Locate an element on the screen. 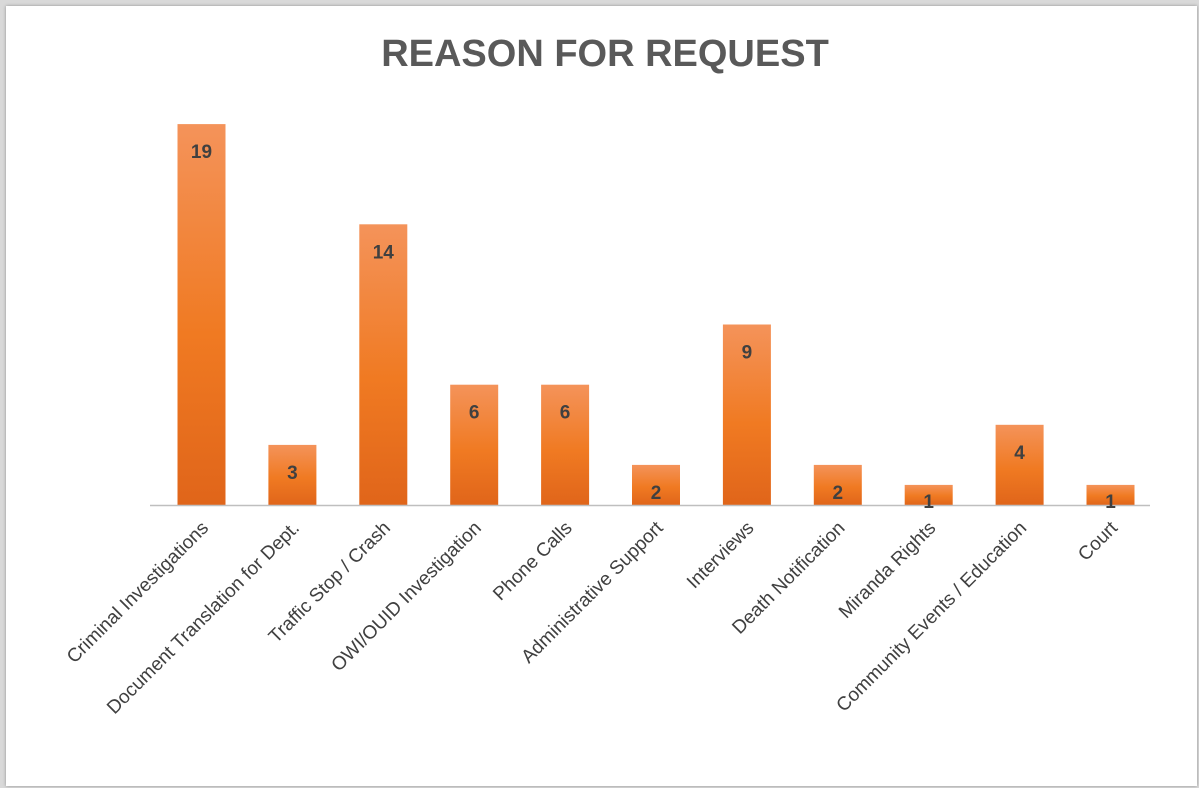  category-label: Community Events / Education is located at coordinates (932, 617).